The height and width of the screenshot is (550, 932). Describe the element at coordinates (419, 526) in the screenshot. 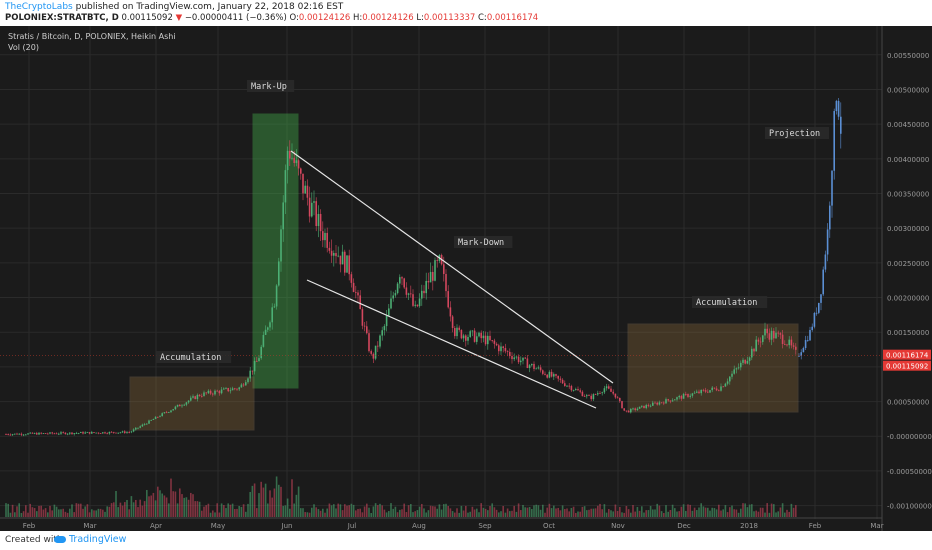

I see `x-tick-label: Aug` at that location.